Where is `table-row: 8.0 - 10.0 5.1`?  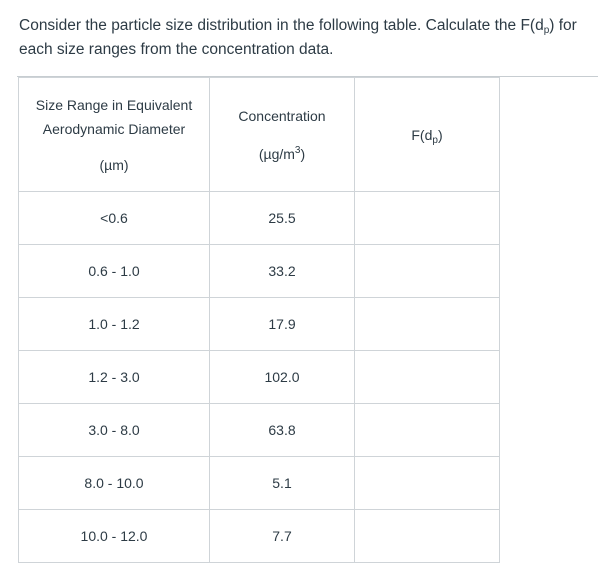
table-row: 8.0 - 10.0 5.1 is located at coordinates (259, 483).